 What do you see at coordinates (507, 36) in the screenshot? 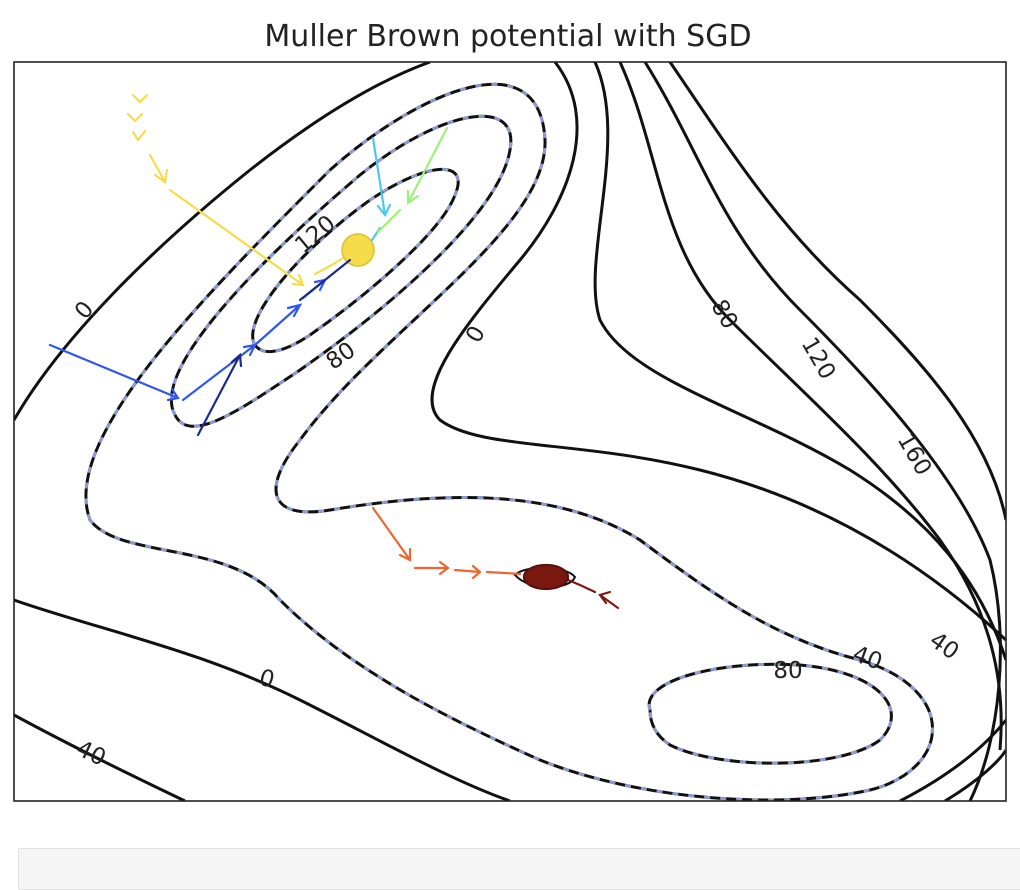
I see `chart-title: Muller Brown potential with SGD` at bounding box center [507, 36].